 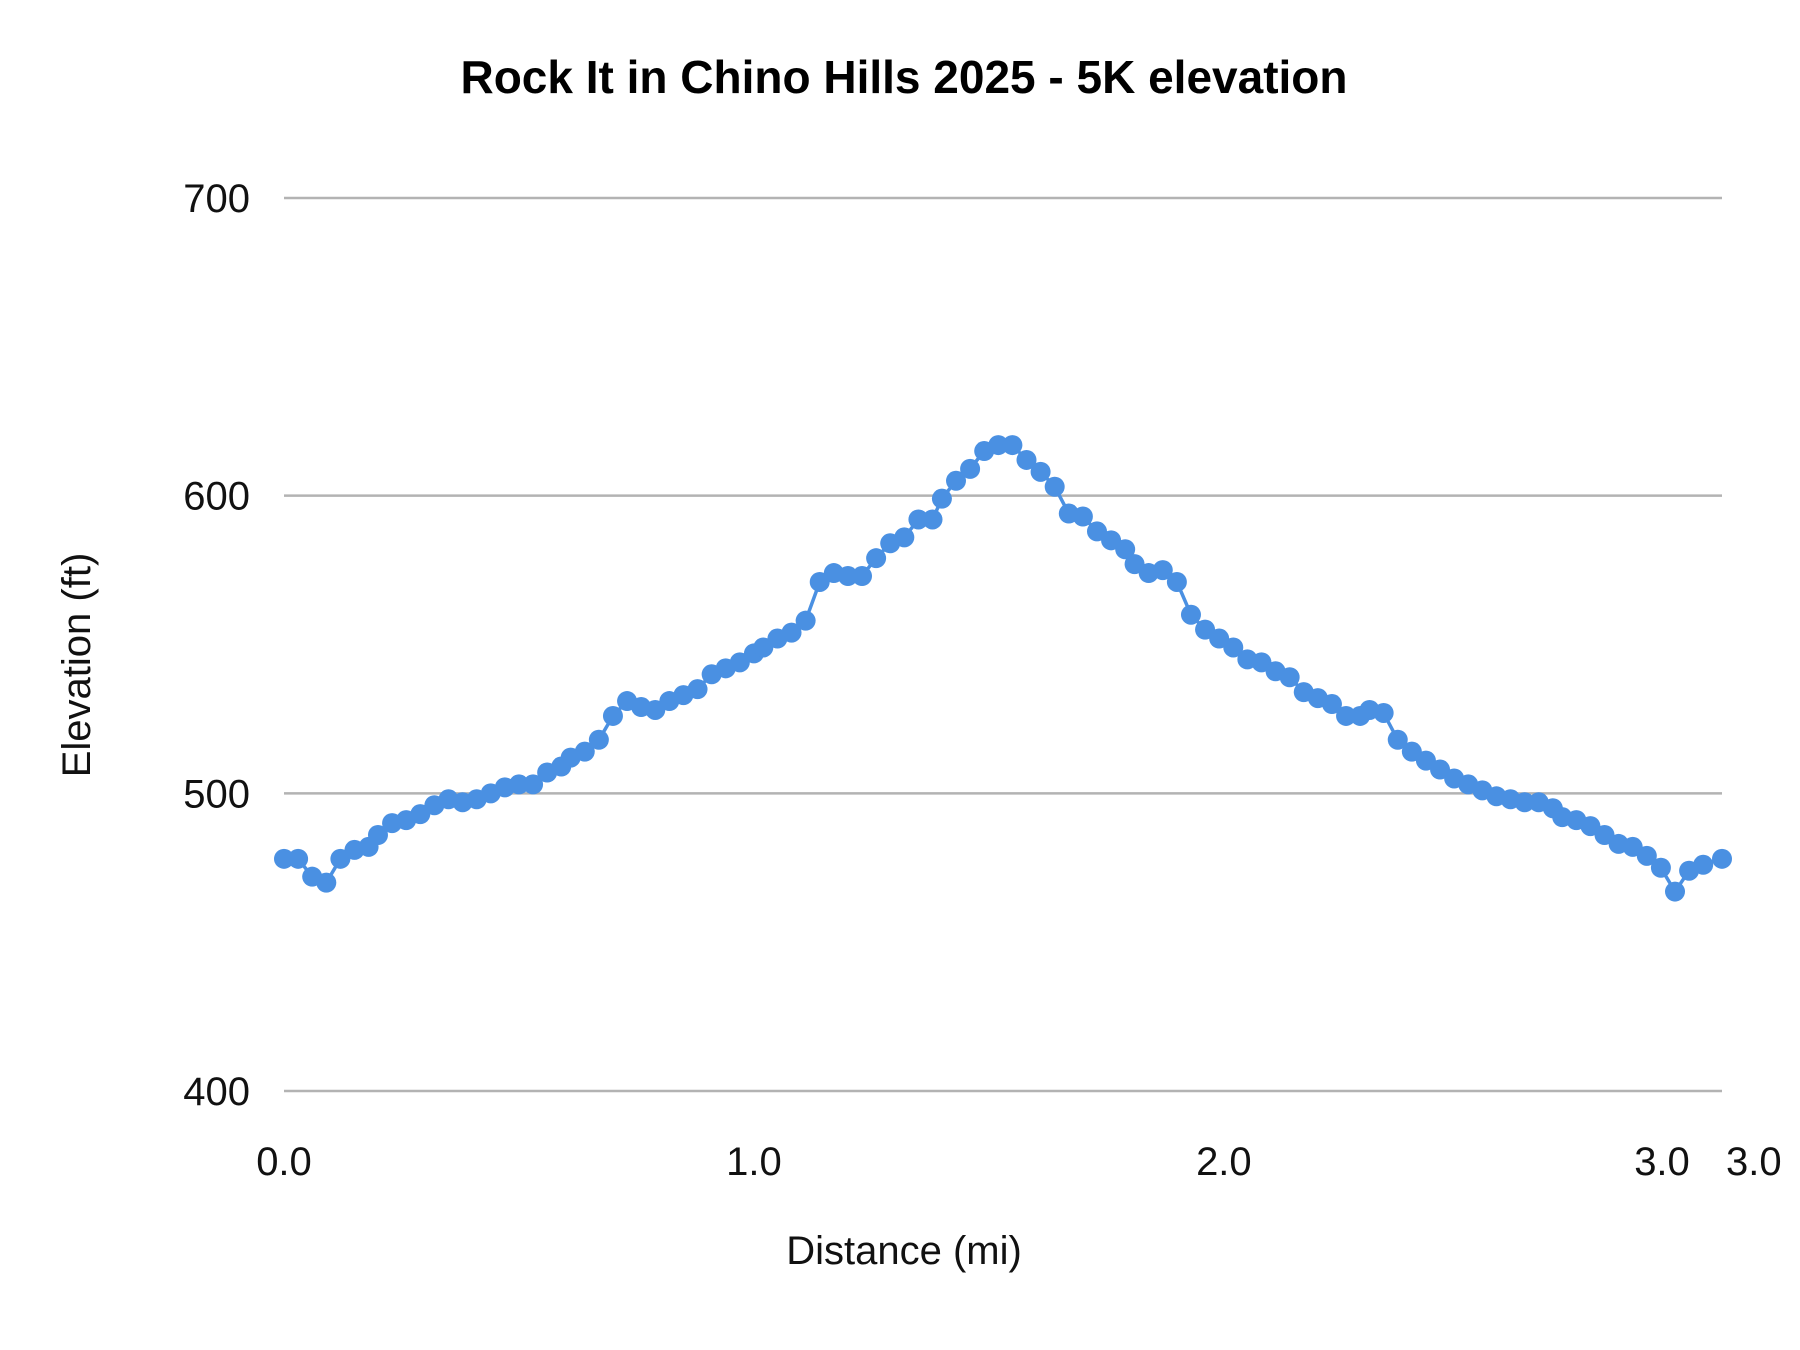 What do you see at coordinates (216, 794) in the screenshot?
I see `y-tick-label: 500` at bounding box center [216, 794].